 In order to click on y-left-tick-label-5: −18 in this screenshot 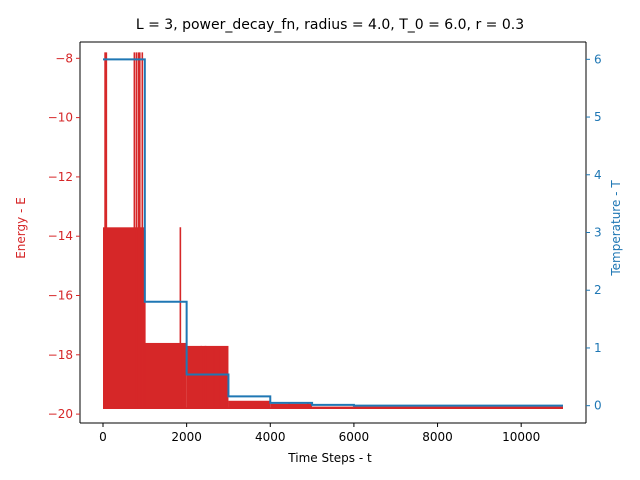, I will do `click(60, 355)`.